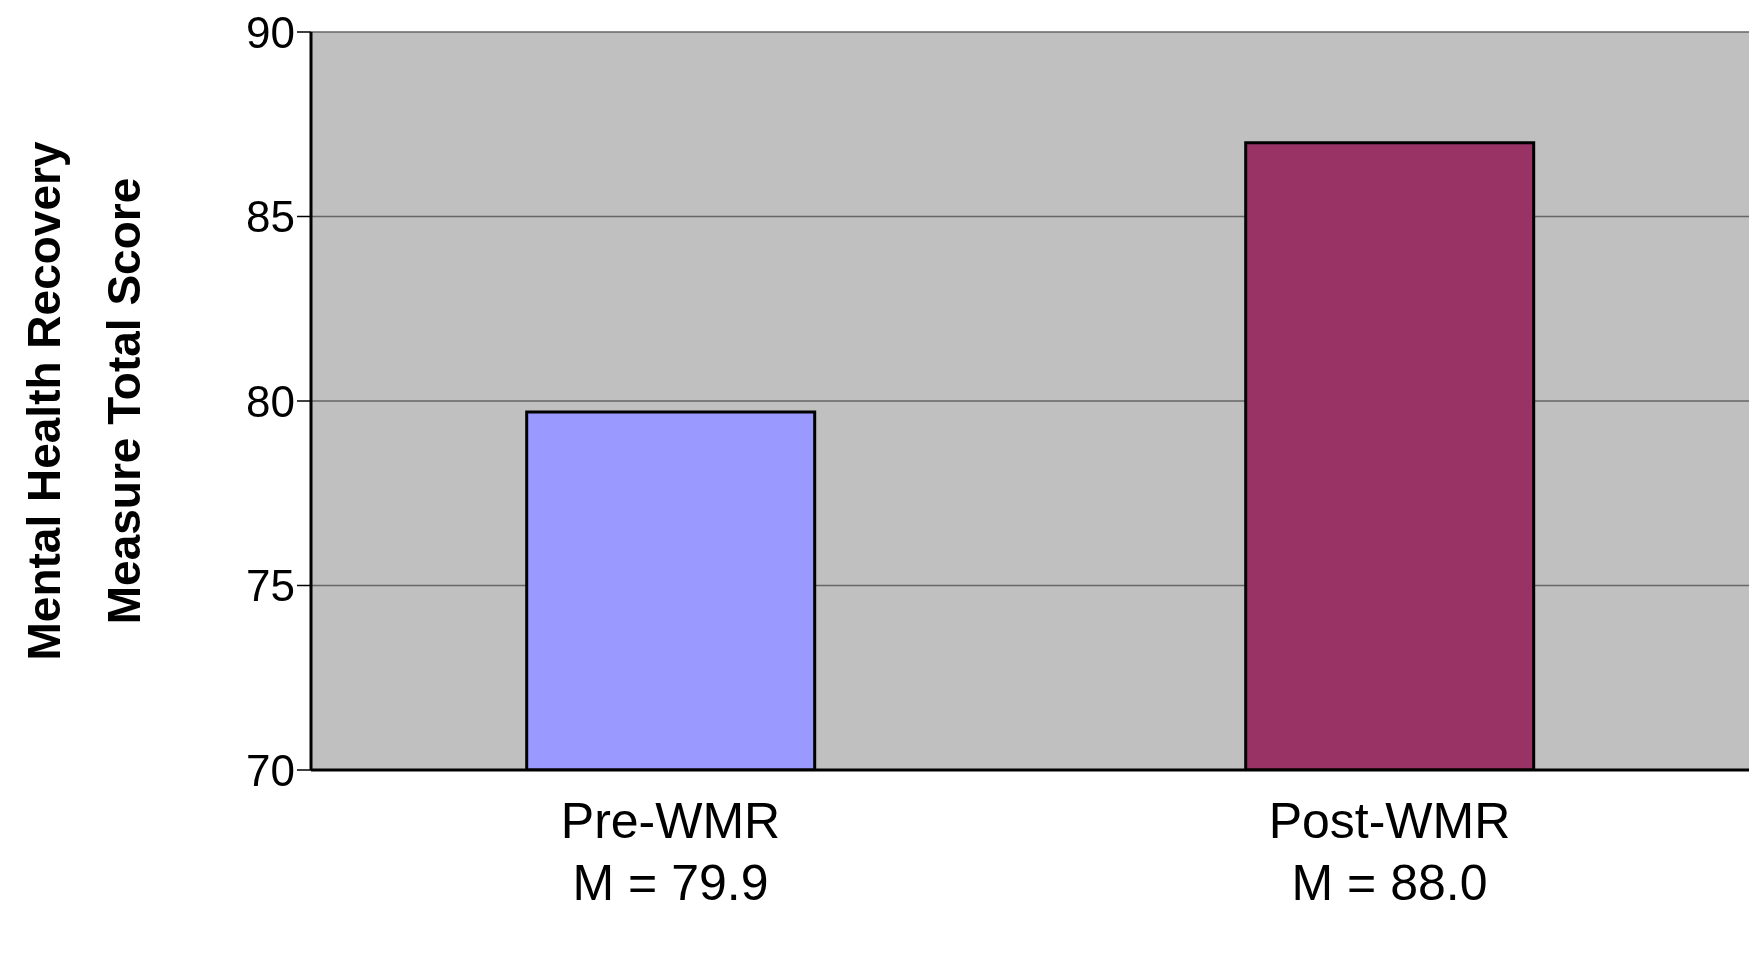 The height and width of the screenshot is (968, 1756). I want to click on y-tick-label: 90, so click(270, 32).